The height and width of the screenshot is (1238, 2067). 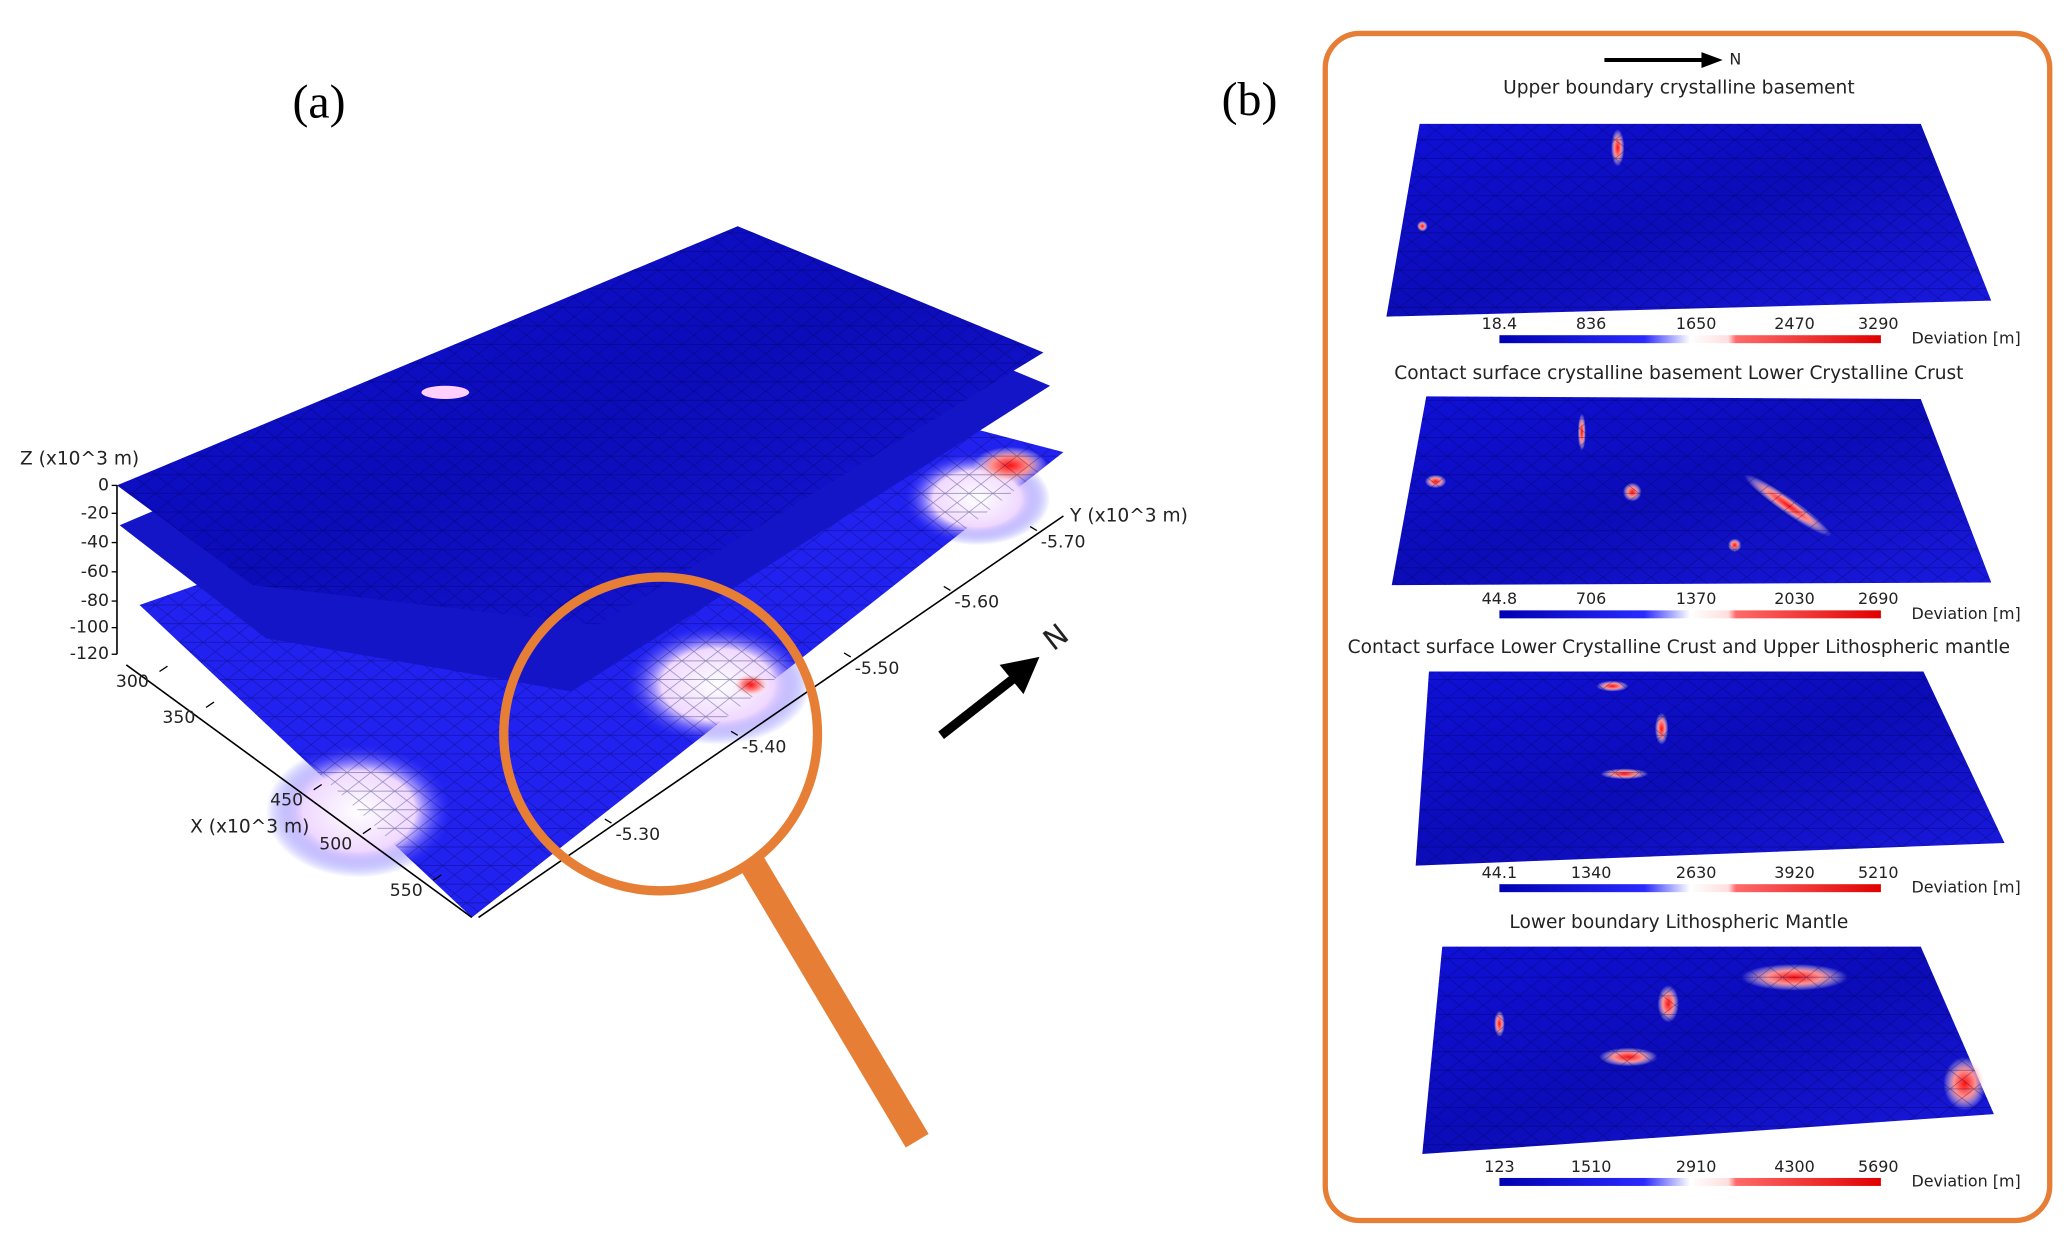 I want to click on axis-label: Y (x10^3 m), so click(x=1128, y=515).